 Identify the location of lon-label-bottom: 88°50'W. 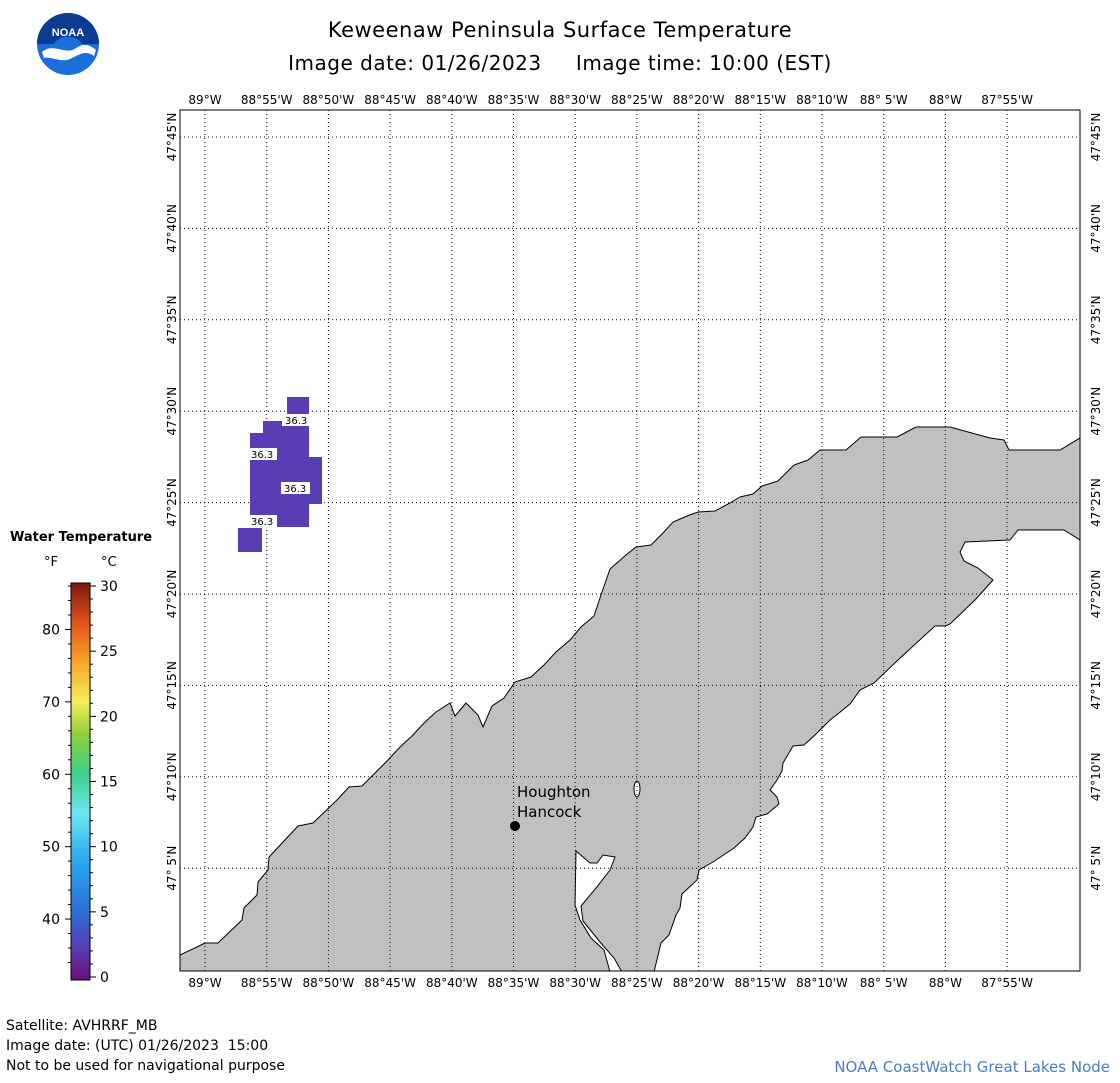
(329, 983).